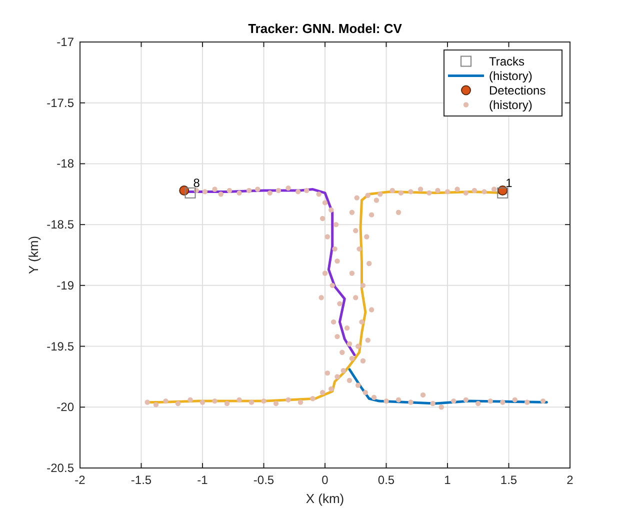 The width and height of the screenshot is (631, 529). Describe the element at coordinates (65, 163) in the screenshot. I see `y-tick-label: -18` at that location.